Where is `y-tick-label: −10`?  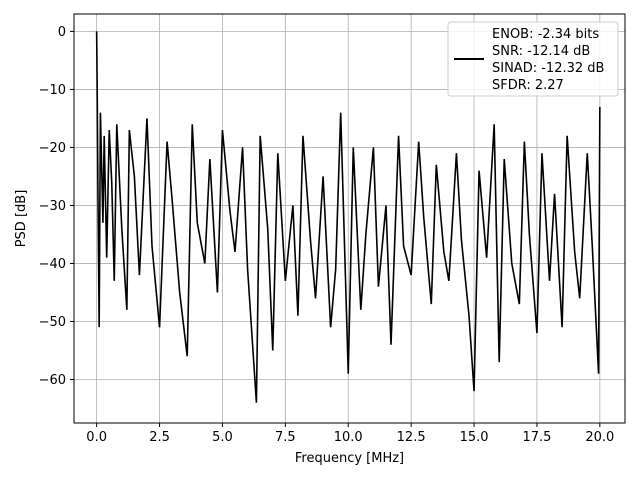
y-tick-label: −10 is located at coordinates (52, 90).